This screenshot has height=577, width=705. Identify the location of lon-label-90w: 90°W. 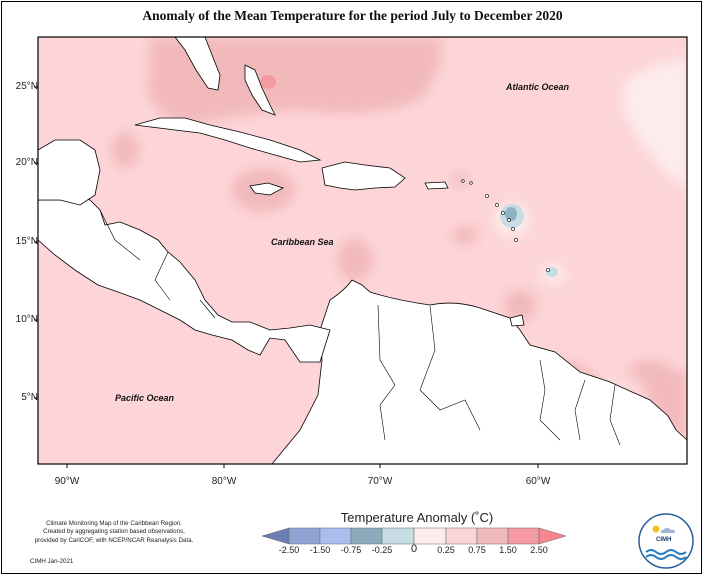
(67, 481).